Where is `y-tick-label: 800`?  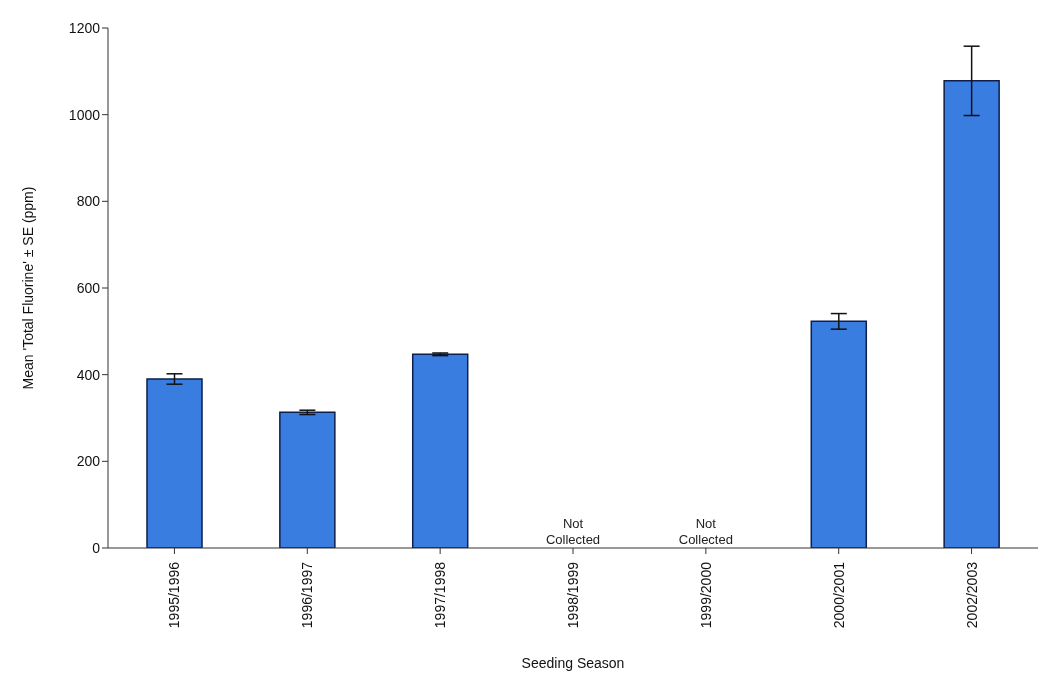
y-tick-label: 800 is located at coordinates (88, 201).